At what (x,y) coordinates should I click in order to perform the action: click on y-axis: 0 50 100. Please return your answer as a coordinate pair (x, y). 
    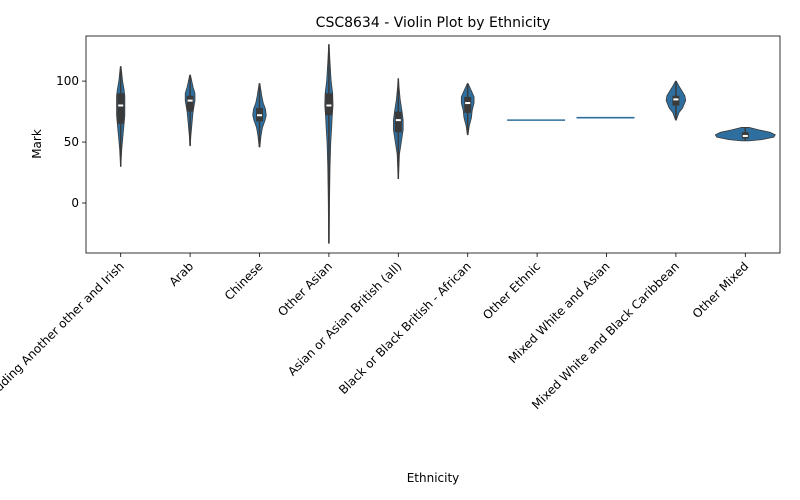
    Looking at the image, I should click on (71, 142).